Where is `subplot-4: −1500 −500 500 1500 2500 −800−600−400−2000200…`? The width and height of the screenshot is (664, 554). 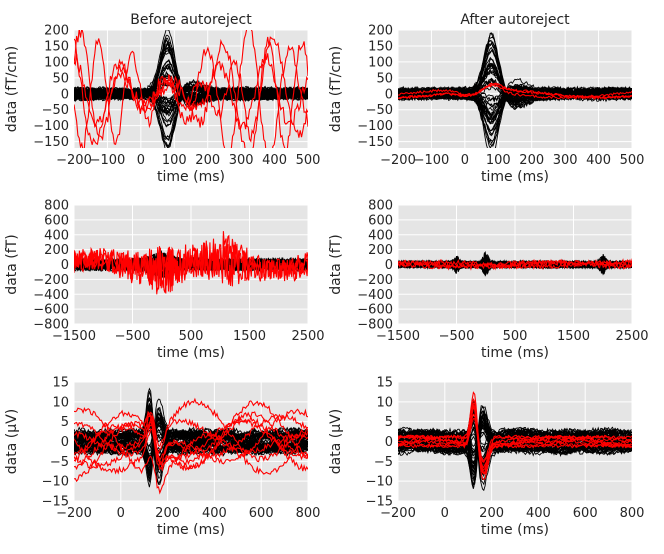 subplot-4: −1500 −500 500 1500 2500 −800−600−400−2000200… is located at coordinates (488, 280).